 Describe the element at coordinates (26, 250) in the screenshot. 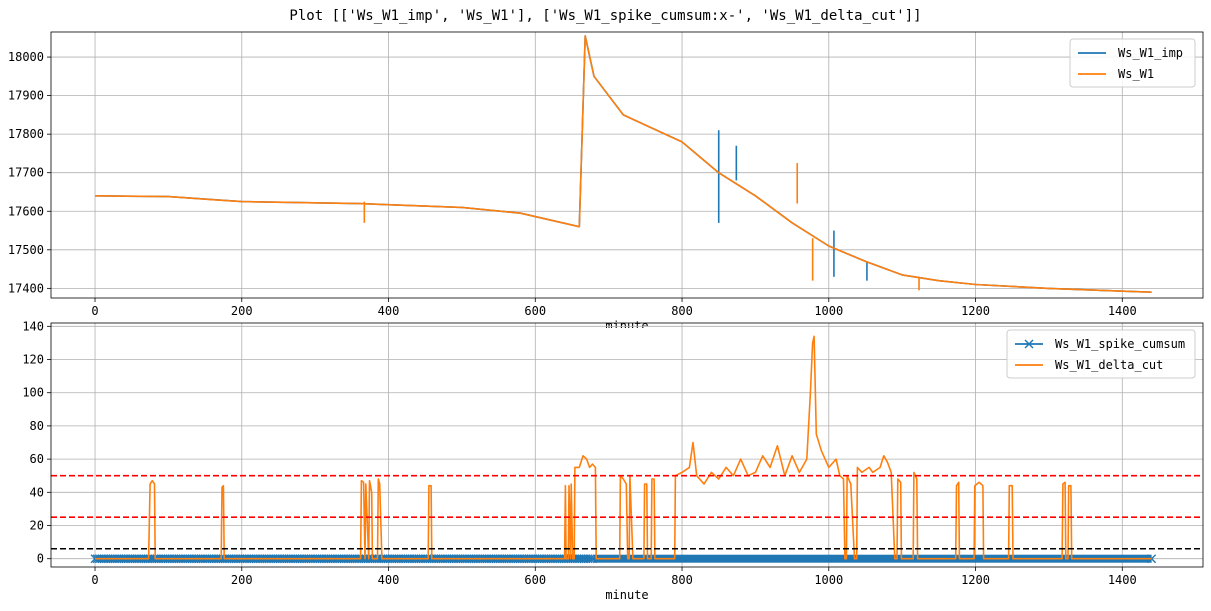

I see `y-tick-label: 17500` at that location.